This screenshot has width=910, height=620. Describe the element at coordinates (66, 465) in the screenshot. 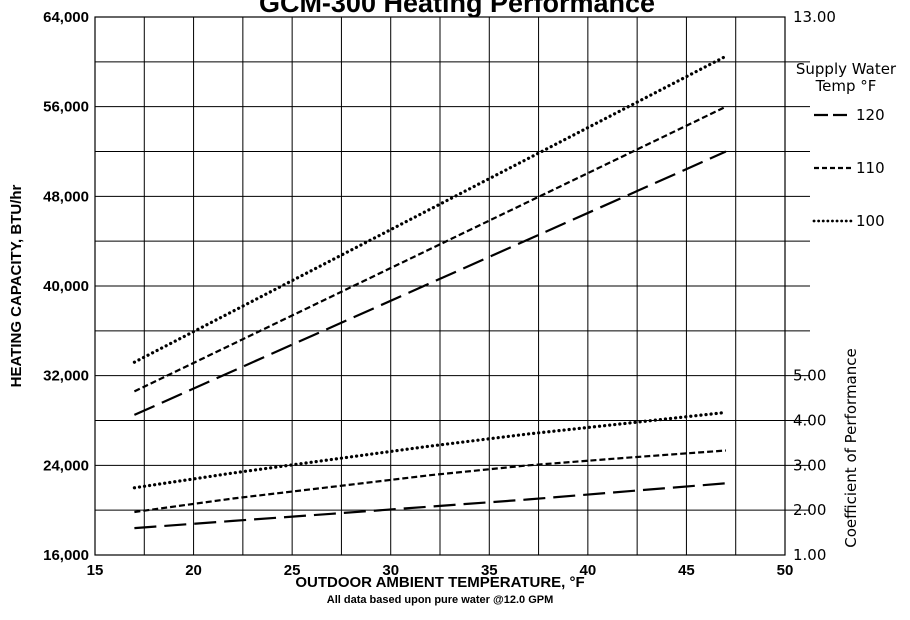

I see `y-tick-label: 24,000` at that location.